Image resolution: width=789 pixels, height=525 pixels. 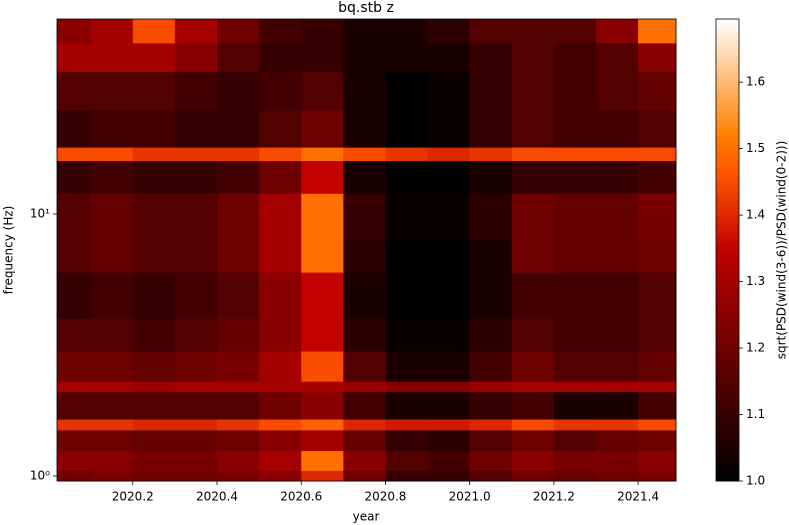 What do you see at coordinates (755, 348) in the screenshot?
I see `colorbar-tick-label: 1.2` at bounding box center [755, 348].